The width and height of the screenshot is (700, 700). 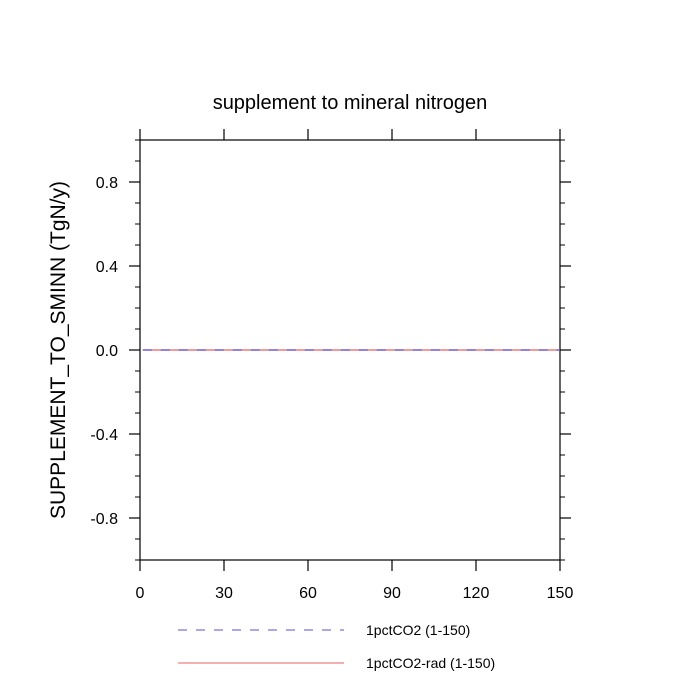 What do you see at coordinates (107, 267) in the screenshot?
I see `y-tick-label: 0.4` at bounding box center [107, 267].